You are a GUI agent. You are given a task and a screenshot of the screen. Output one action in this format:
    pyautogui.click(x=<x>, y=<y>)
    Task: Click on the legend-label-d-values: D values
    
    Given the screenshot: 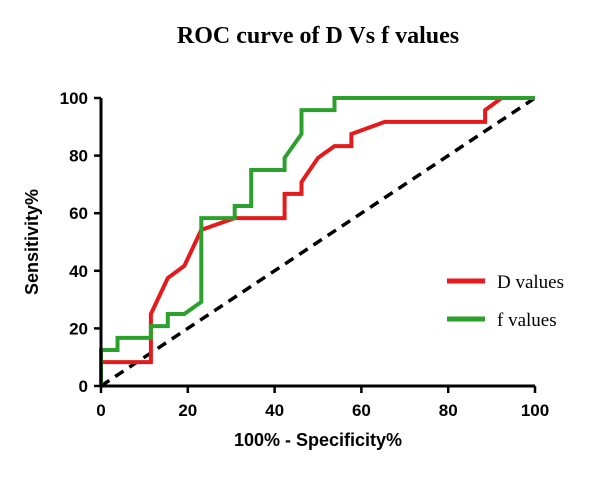 What is the action you would take?
    pyautogui.click(x=530, y=282)
    